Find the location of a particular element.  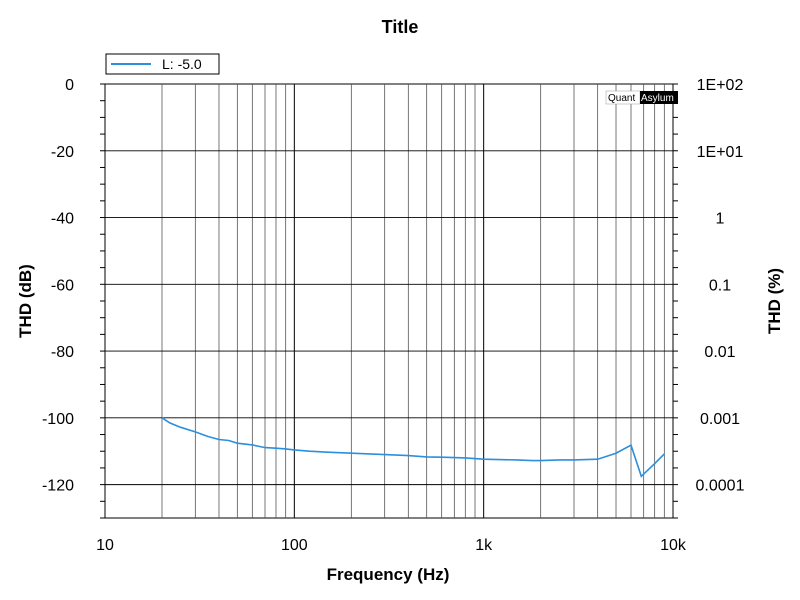

y2-tick-label: 1E+02 is located at coordinates (720, 85).